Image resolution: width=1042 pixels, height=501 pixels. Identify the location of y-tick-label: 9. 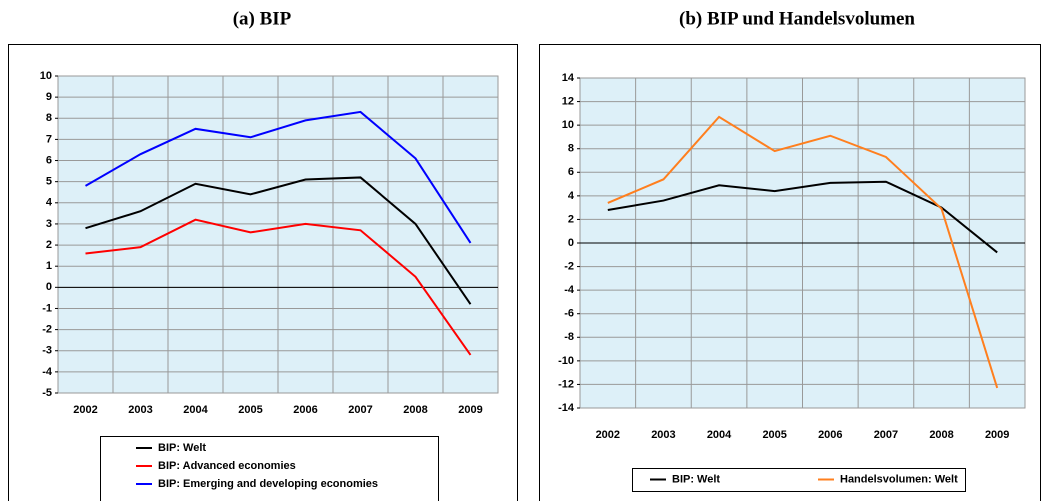
(49, 97).